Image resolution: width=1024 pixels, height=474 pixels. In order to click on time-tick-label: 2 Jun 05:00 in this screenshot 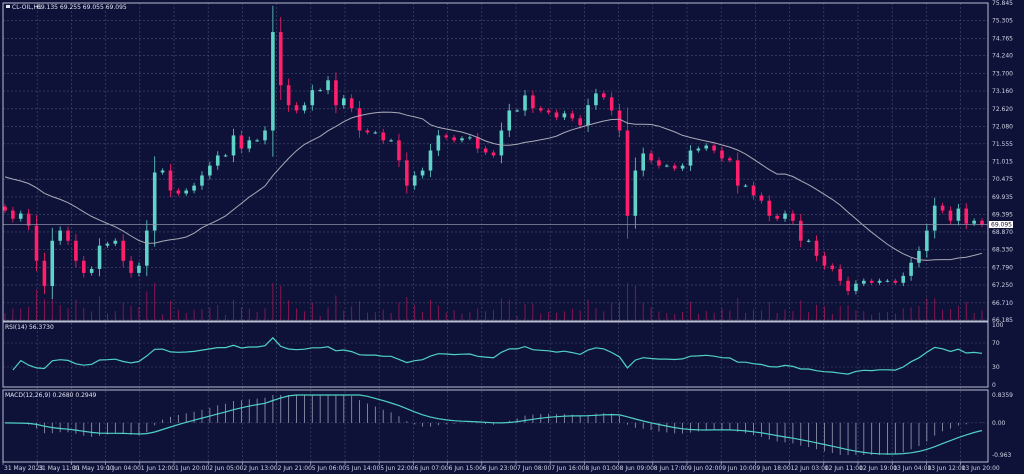, I will do `click(226, 468)`.